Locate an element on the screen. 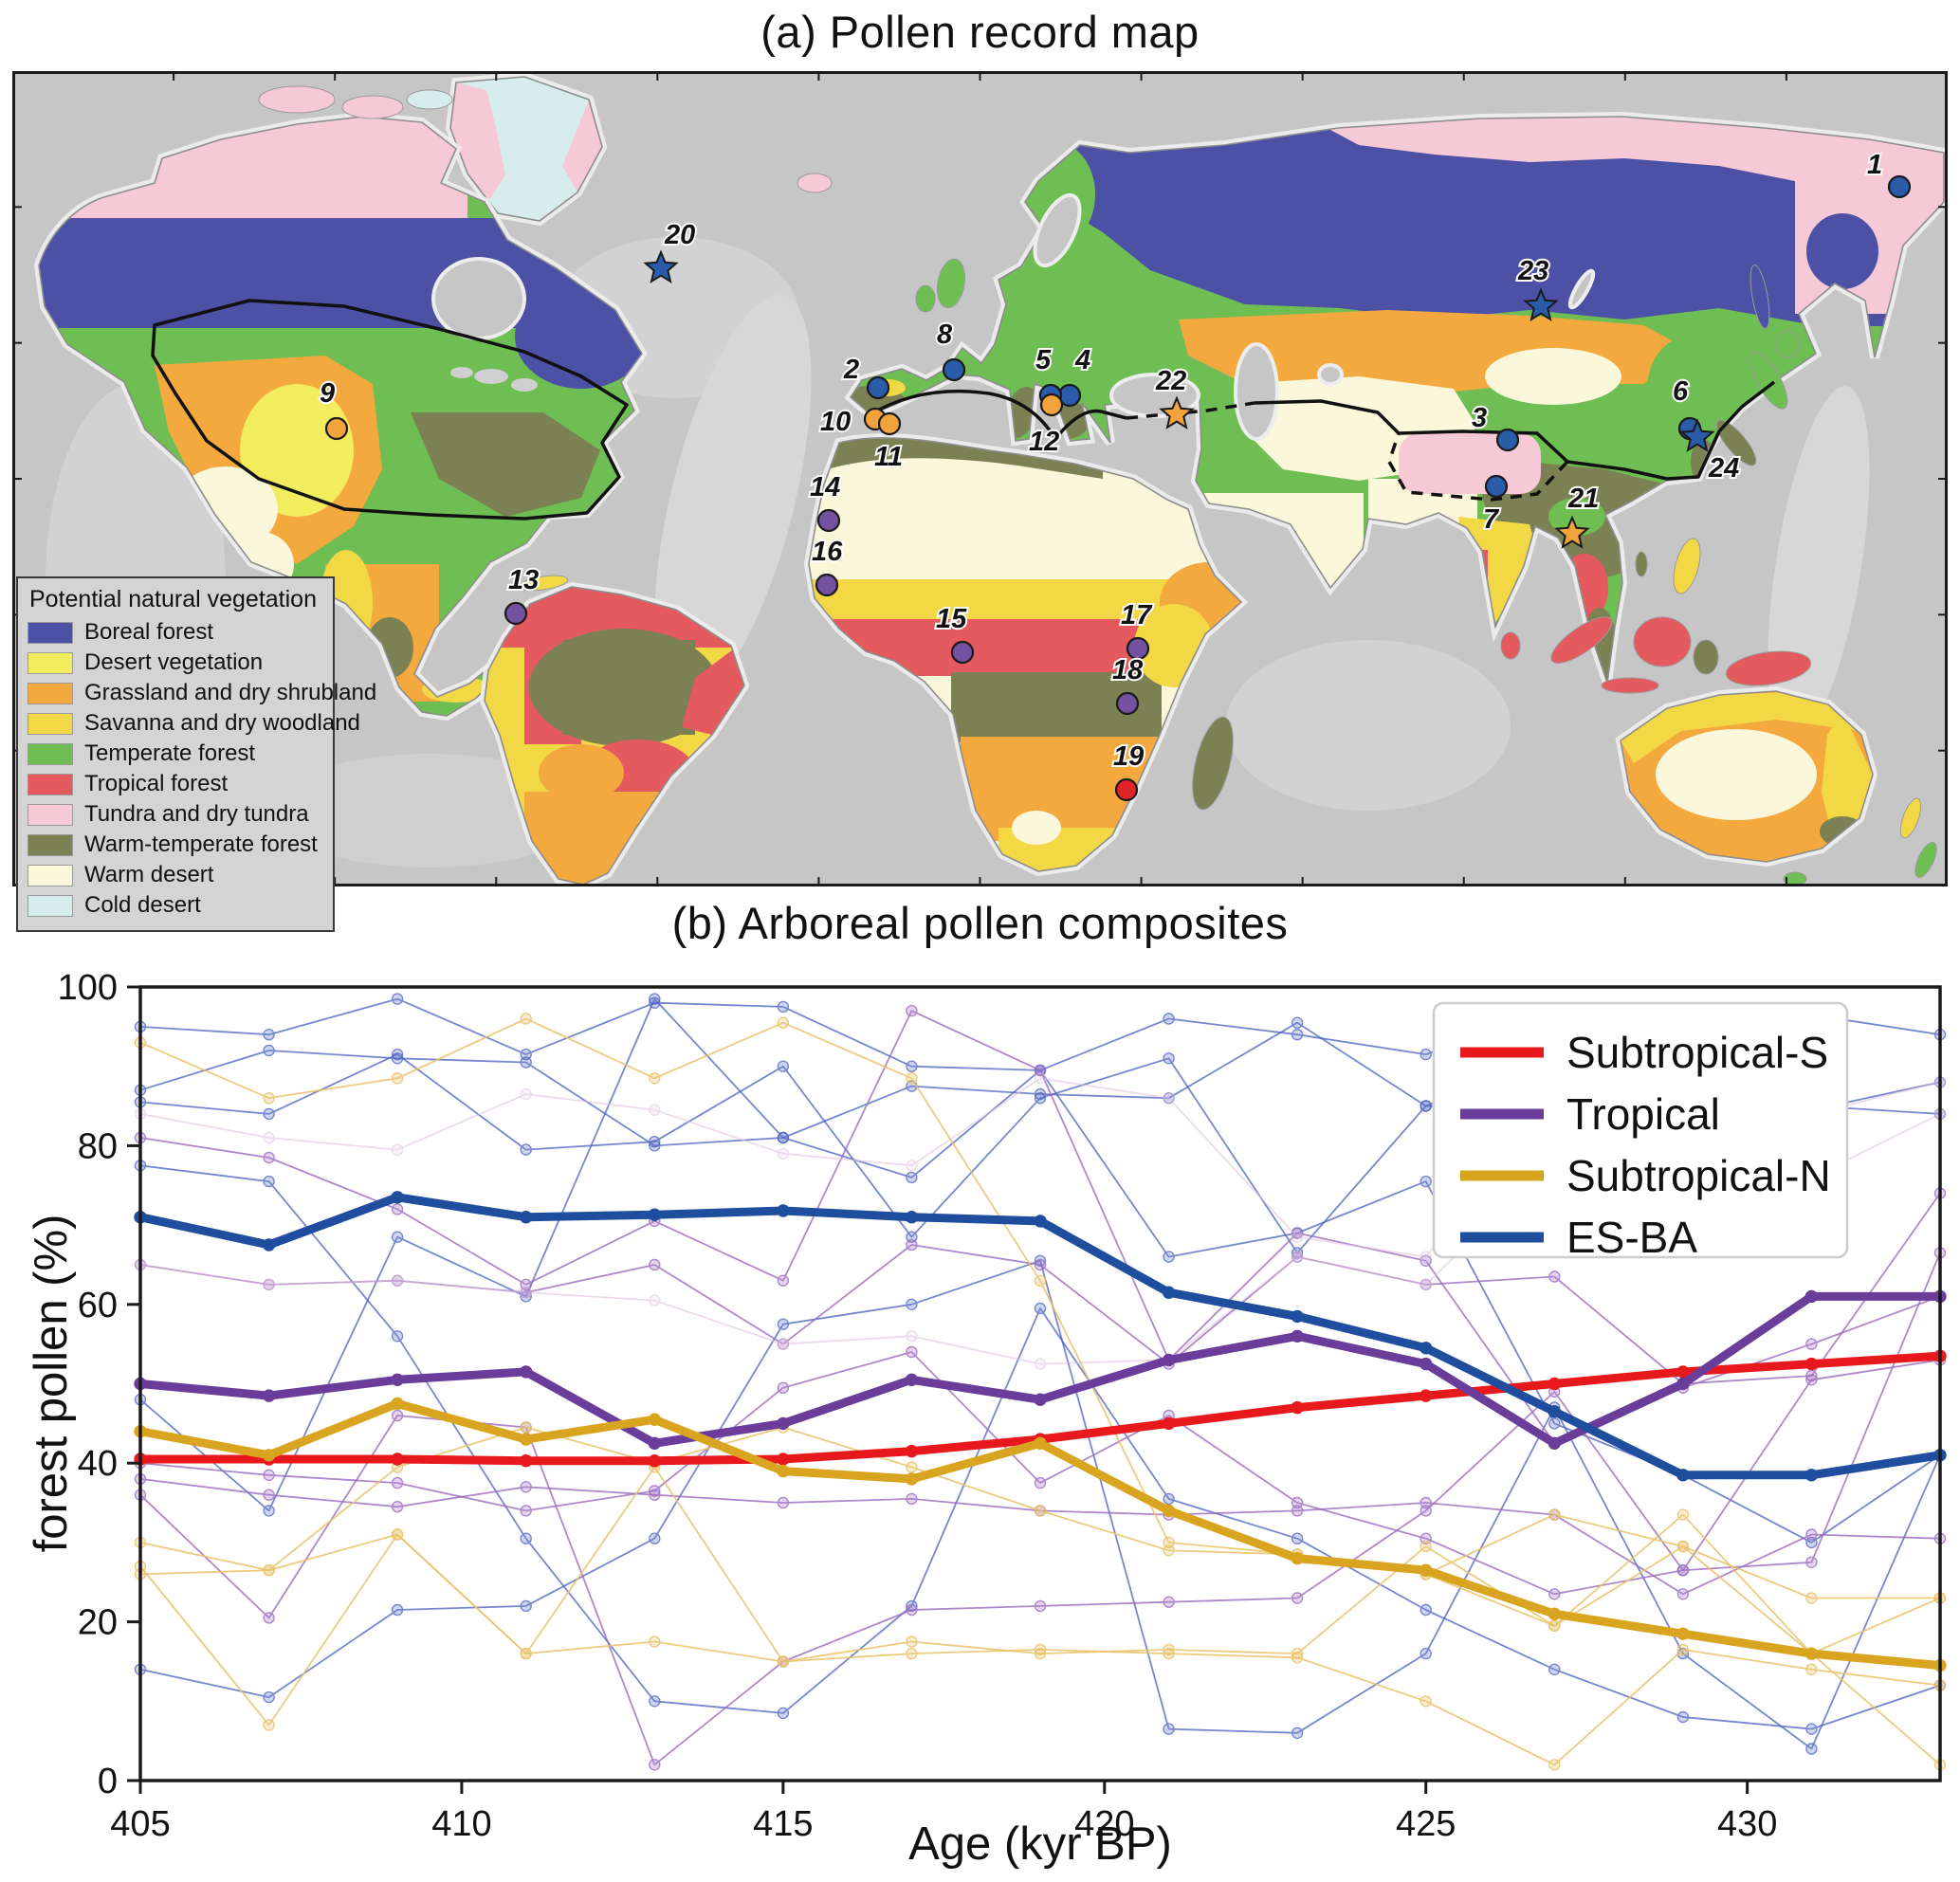  site-label-4: 4 is located at coordinates (1082, 360).